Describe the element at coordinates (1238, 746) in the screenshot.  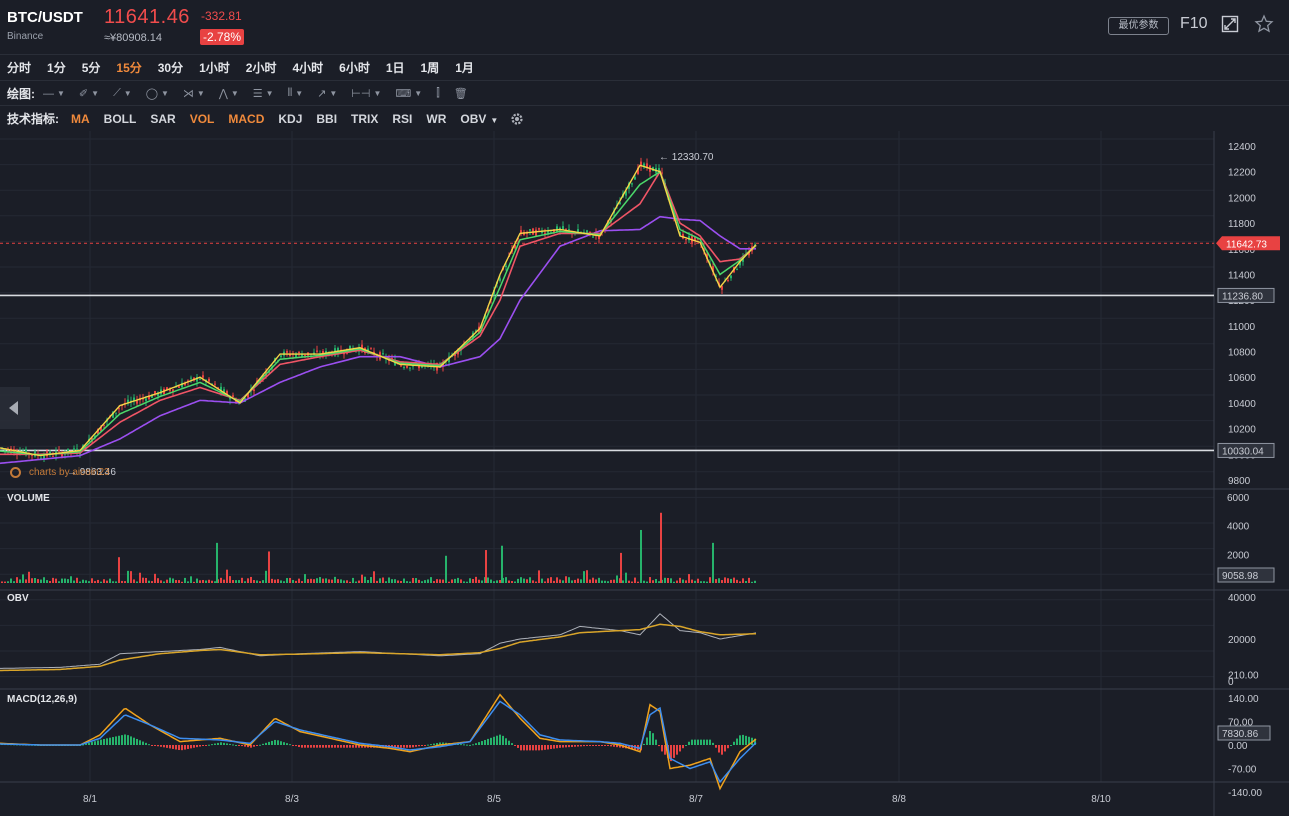
I see `macd-axis-tick: 0.00` at that location.